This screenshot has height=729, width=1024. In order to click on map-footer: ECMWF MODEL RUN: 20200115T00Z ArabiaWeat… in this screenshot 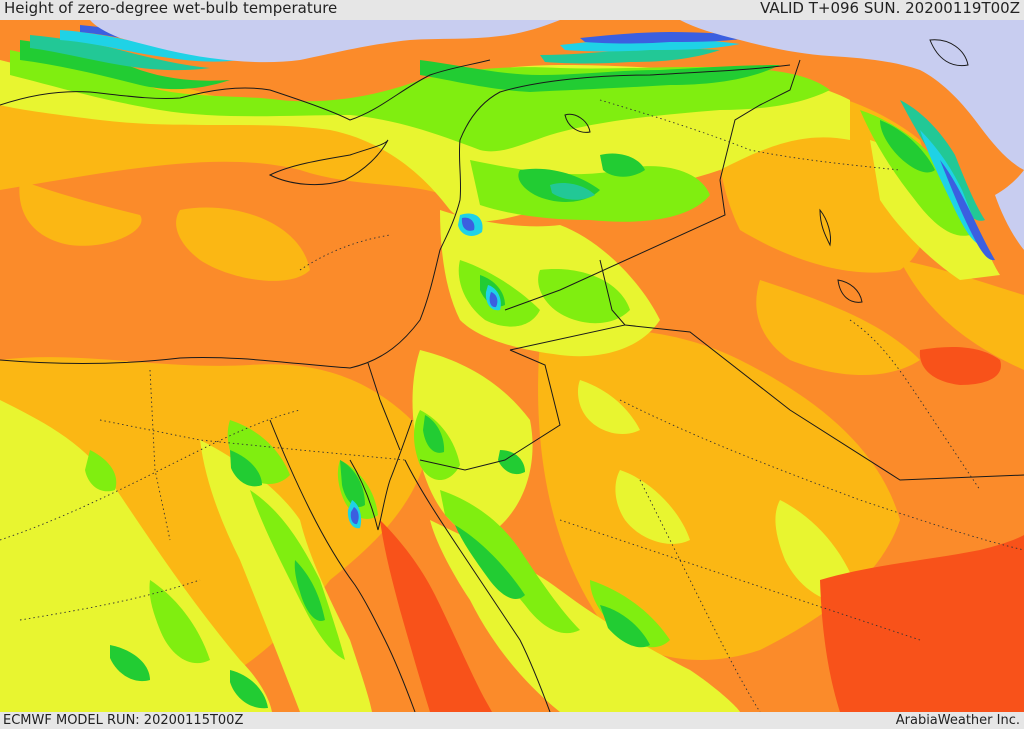, I will do `click(512, 720)`.